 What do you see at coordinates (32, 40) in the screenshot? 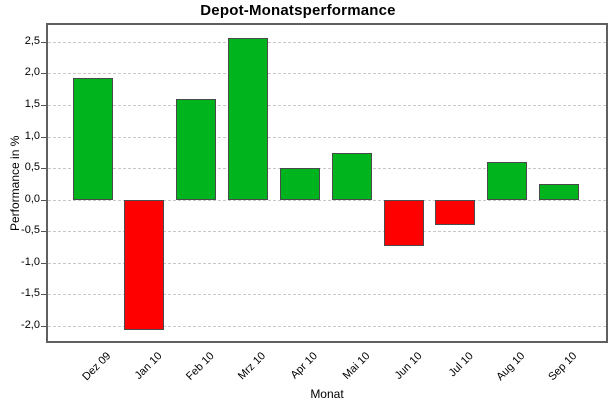
I see `y-tick-label: 2,5` at bounding box center [32, 40].